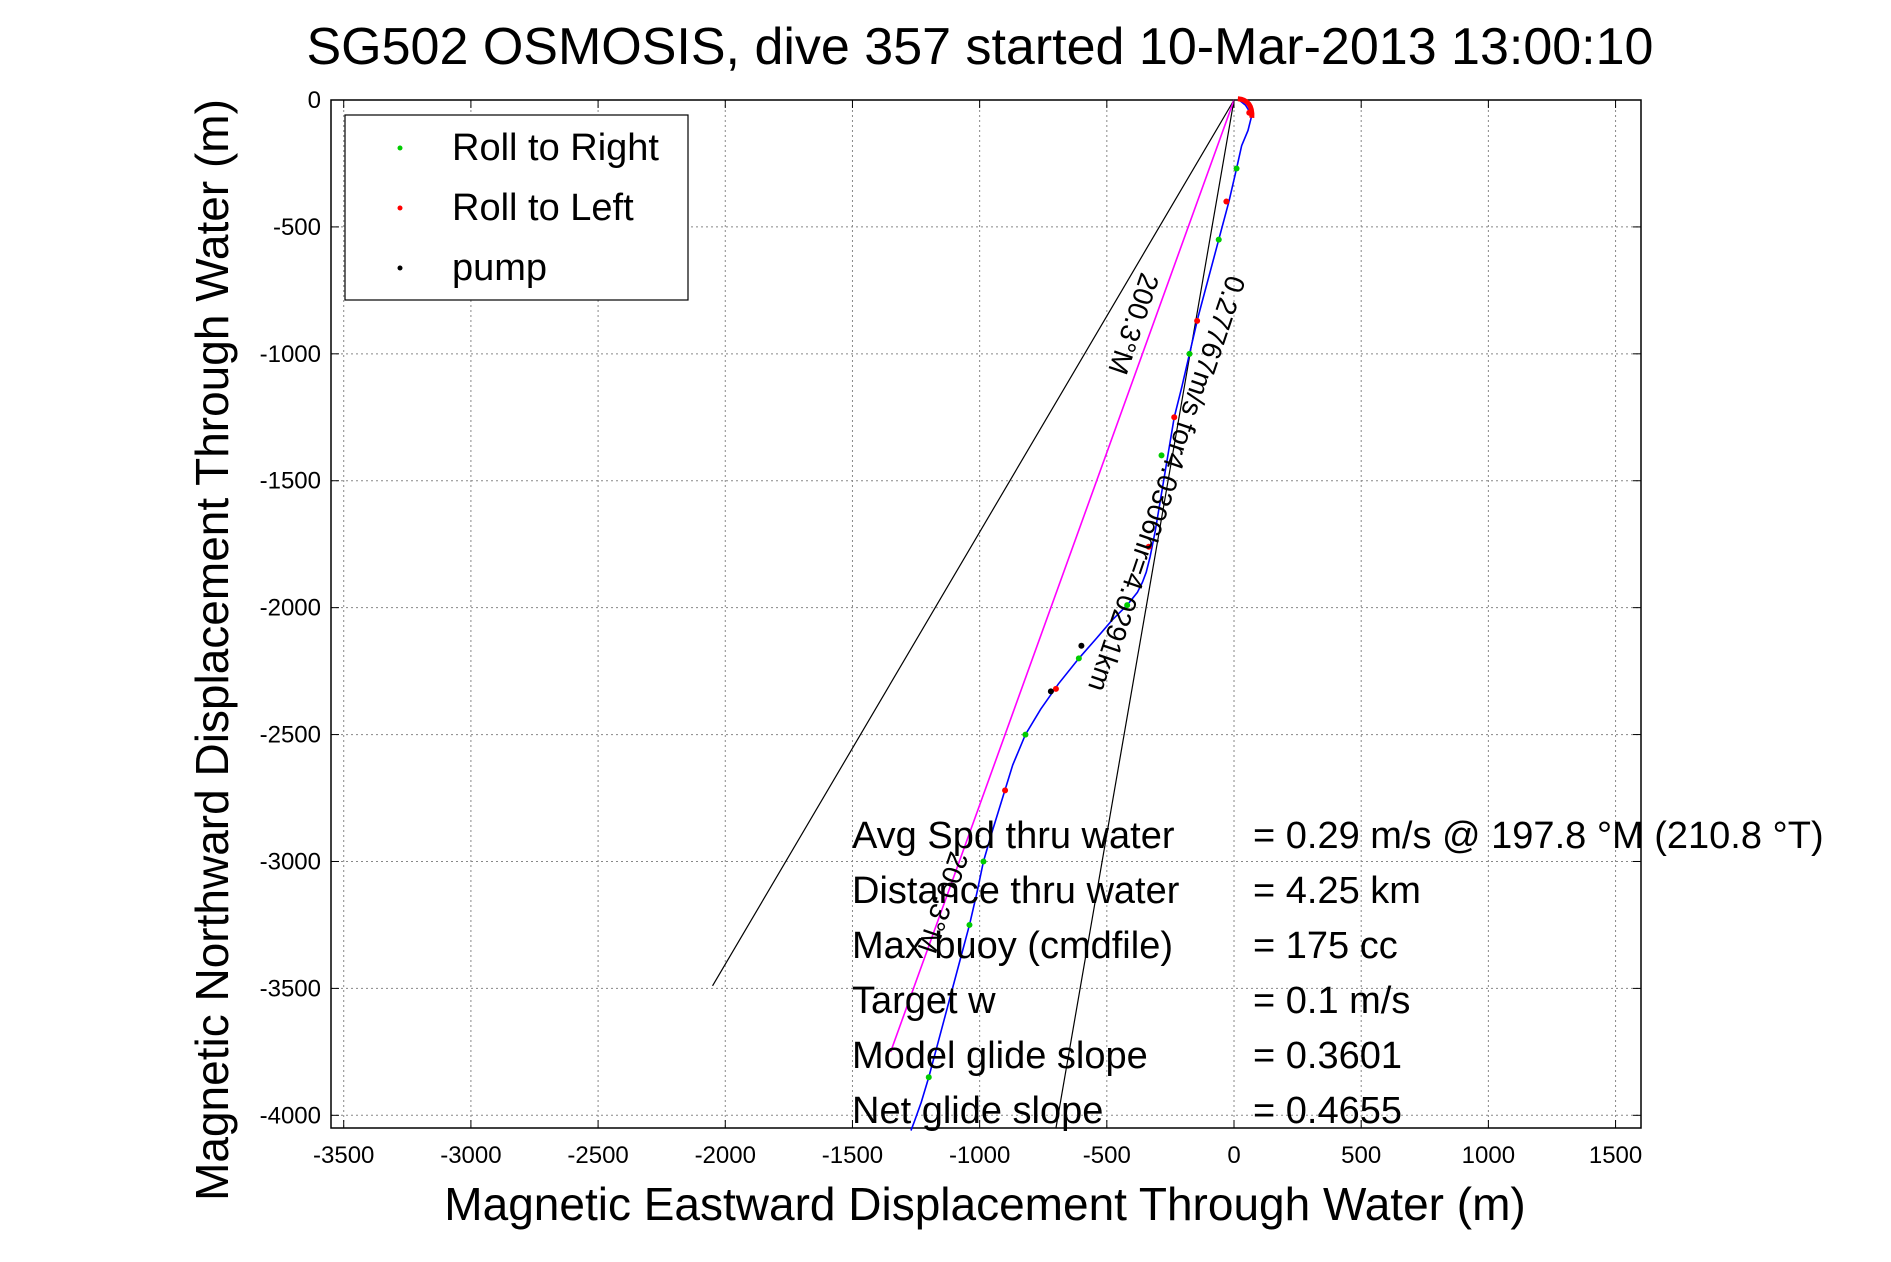  Describe the element at coordinates (1325, 946) in the screenshot. I see `stat-value: = 175 cc` at that location.